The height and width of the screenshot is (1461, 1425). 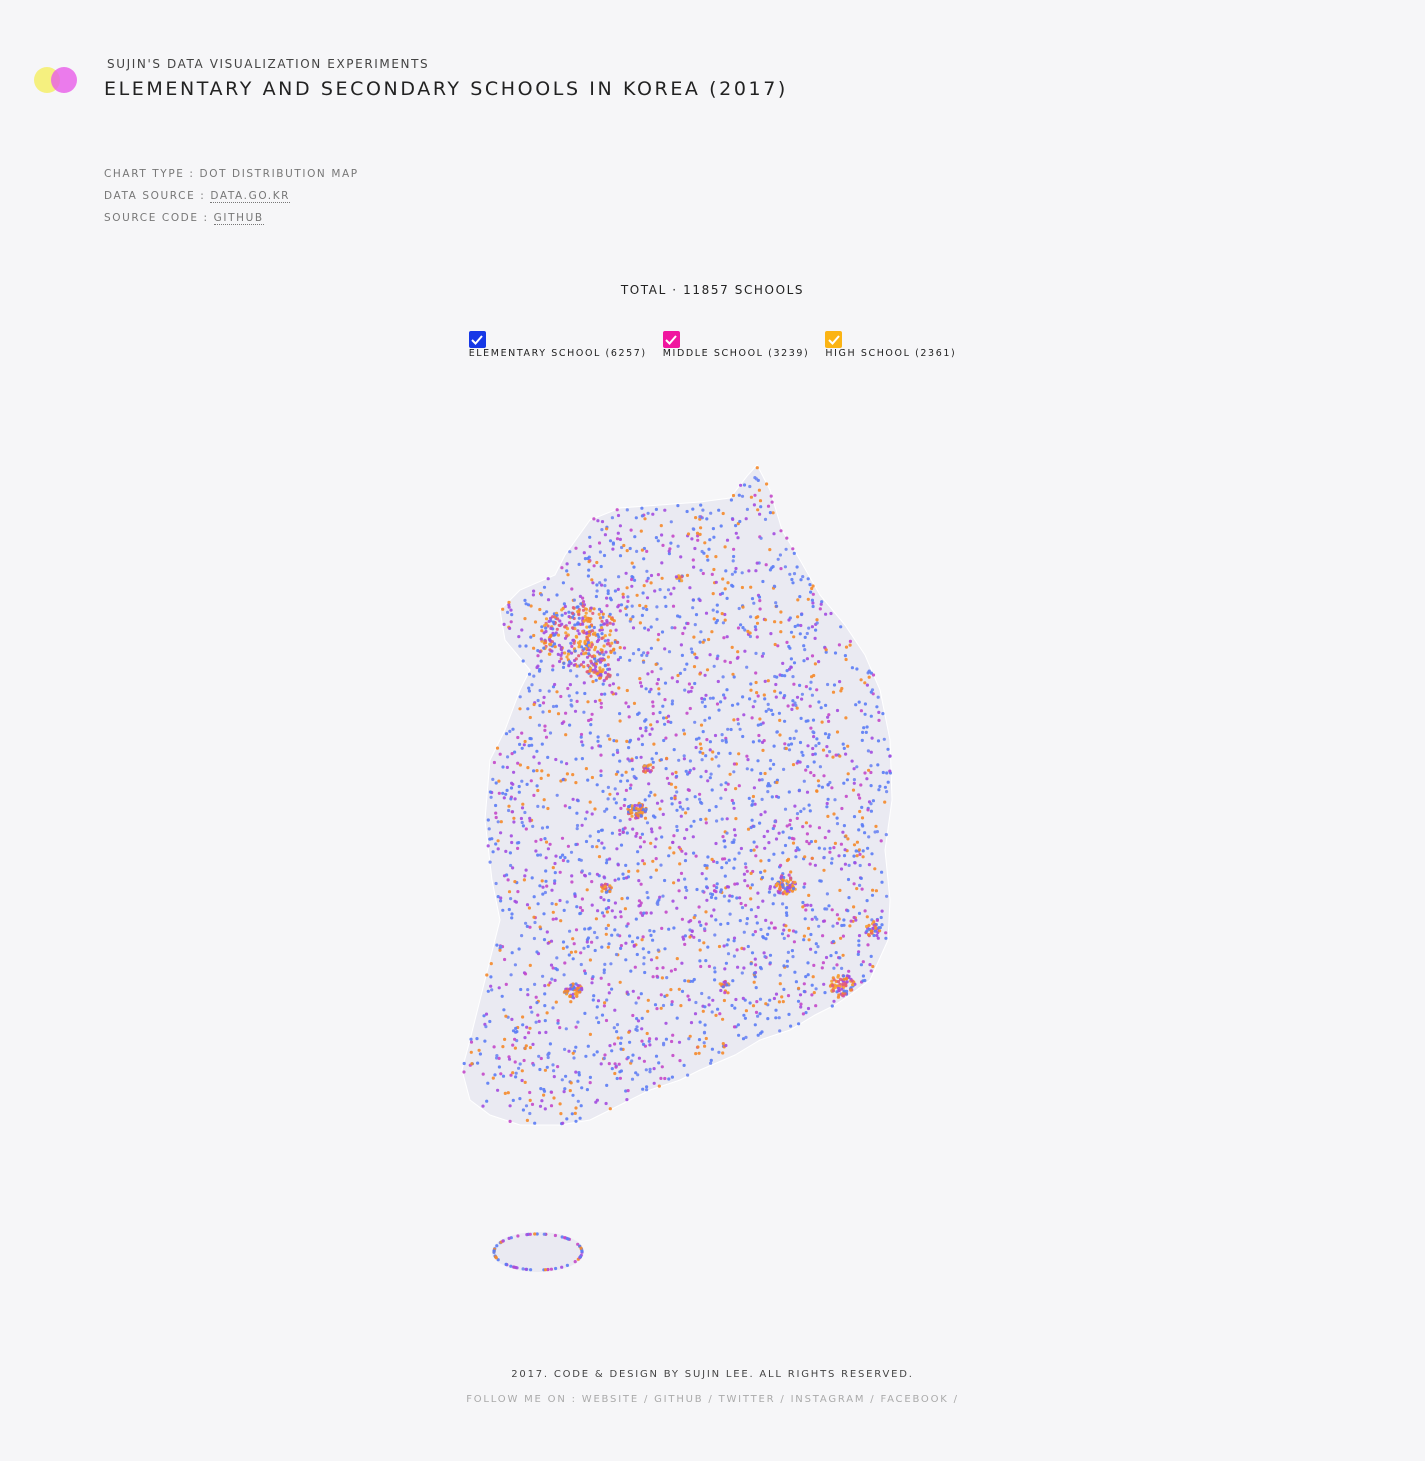 I want to click on social-link: WEBSITE, so click(x=610, y=1399).